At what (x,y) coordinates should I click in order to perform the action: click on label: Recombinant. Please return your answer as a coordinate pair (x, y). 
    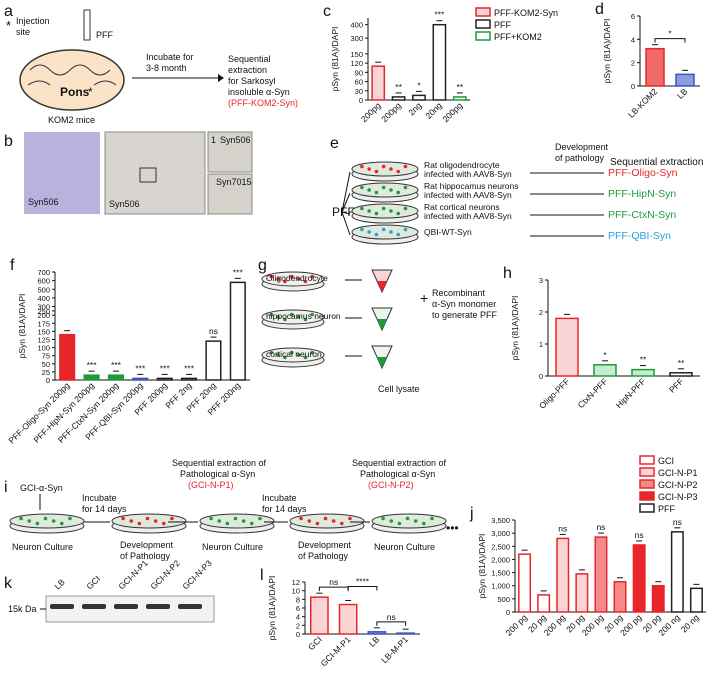
    Looking at the image, I should click on (459, 293).